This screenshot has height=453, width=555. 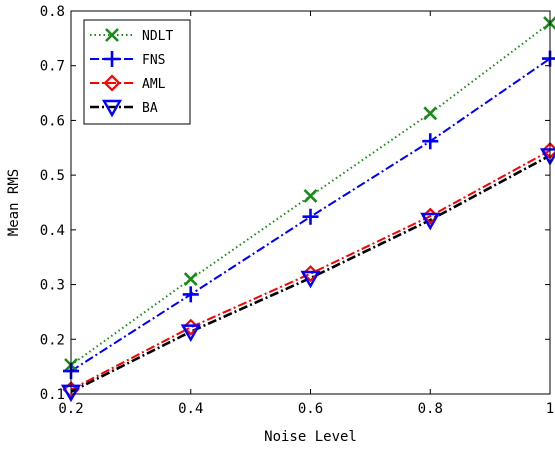 I want to click on x-tick-label: 0.4, so click(x=190, y=409).